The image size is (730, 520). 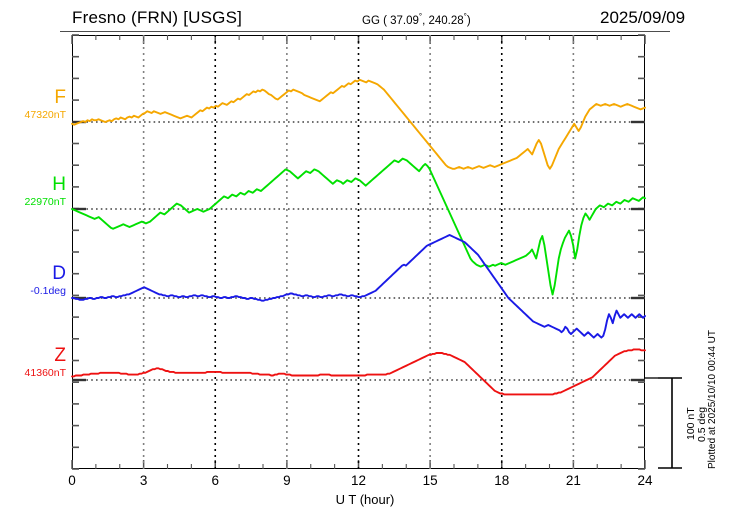 I want to click on x-tick-label-12: 12, so click(x=358, y=480).